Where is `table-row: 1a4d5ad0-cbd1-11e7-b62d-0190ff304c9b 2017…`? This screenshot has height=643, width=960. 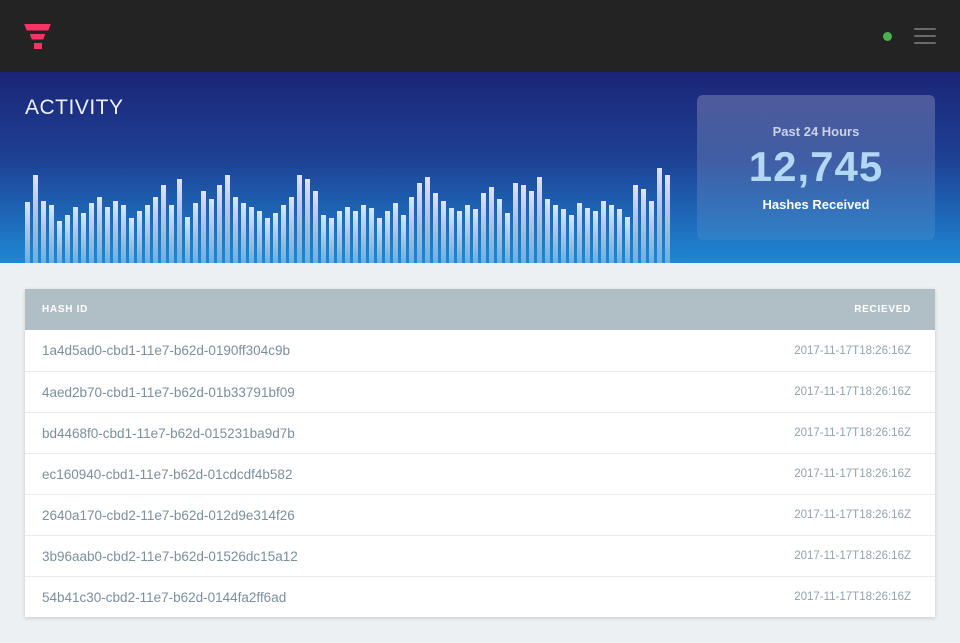 table-row: 1a4d5ad0-cbd1-11e7-b62d-0190ff304c9b 2017… is located at coordinates (480, 350).